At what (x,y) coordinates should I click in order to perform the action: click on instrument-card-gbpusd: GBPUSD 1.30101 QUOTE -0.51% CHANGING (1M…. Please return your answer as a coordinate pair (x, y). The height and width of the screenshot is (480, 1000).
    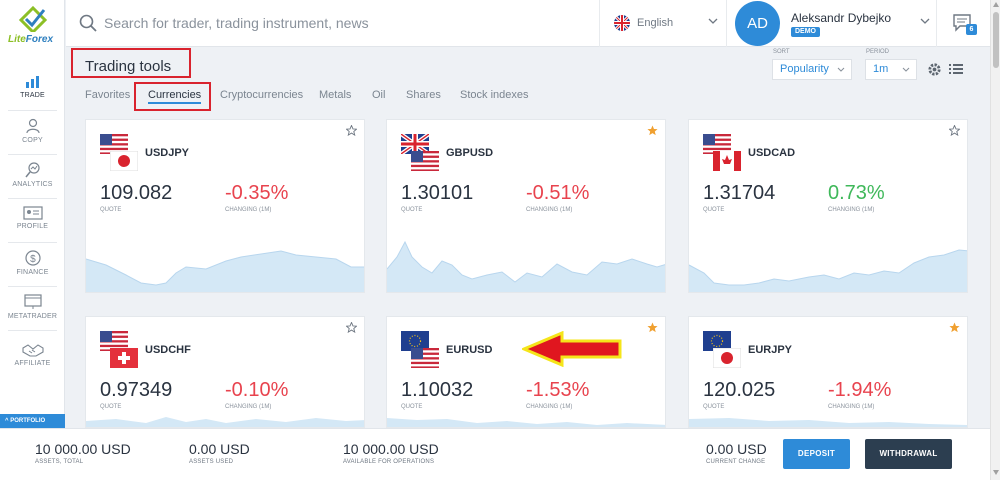
    Looking at the image, I should click on (526, 206).